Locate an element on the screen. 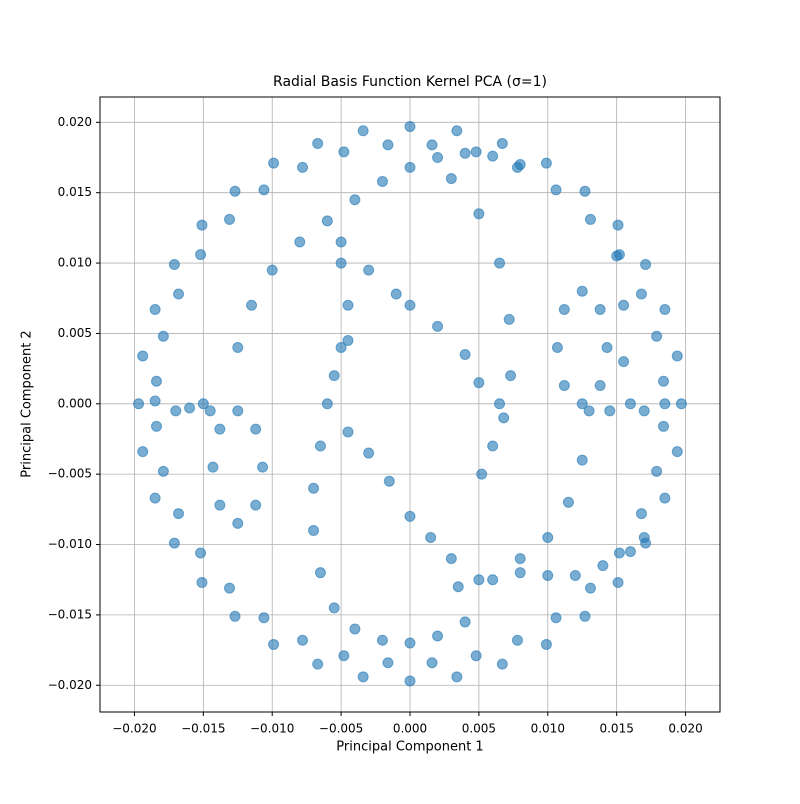 This screenshot has height=804, width=800. y-tick-label: 0.000 is located at coordinates (75, 403).